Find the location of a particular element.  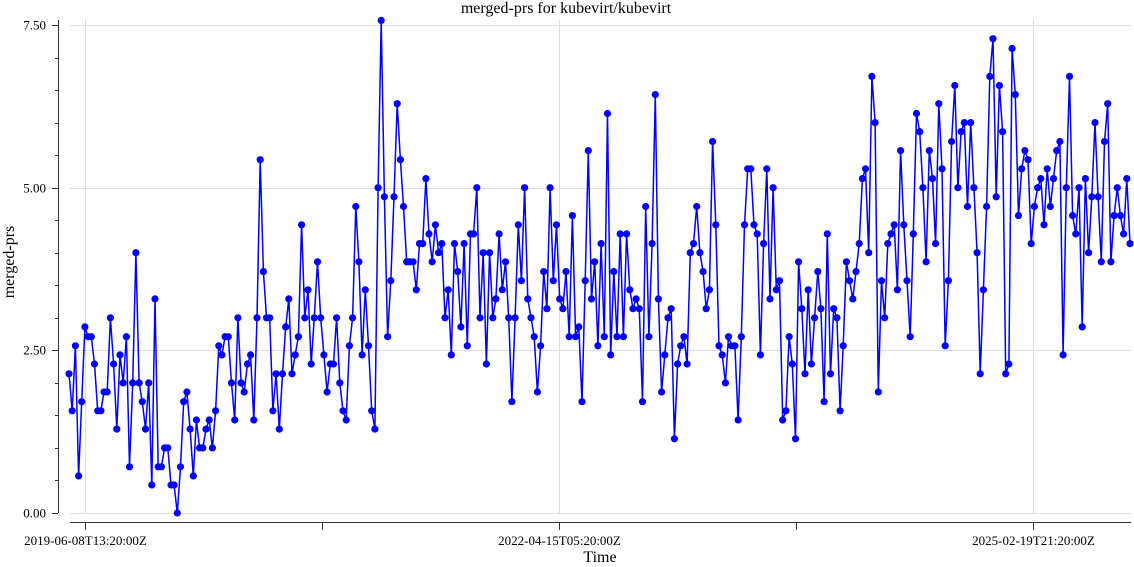

y-axis-ticks: 0.00 2.50 5.00 7.50 is located at coordinates (40, 269).